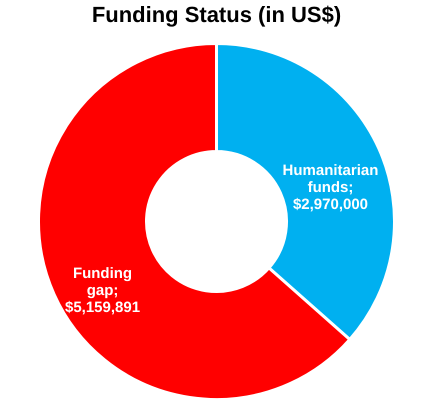 The width and height of the screenshot is (433, 416). I want to click on data-label: Funding gap; $5,159,891, so click(102, 290).